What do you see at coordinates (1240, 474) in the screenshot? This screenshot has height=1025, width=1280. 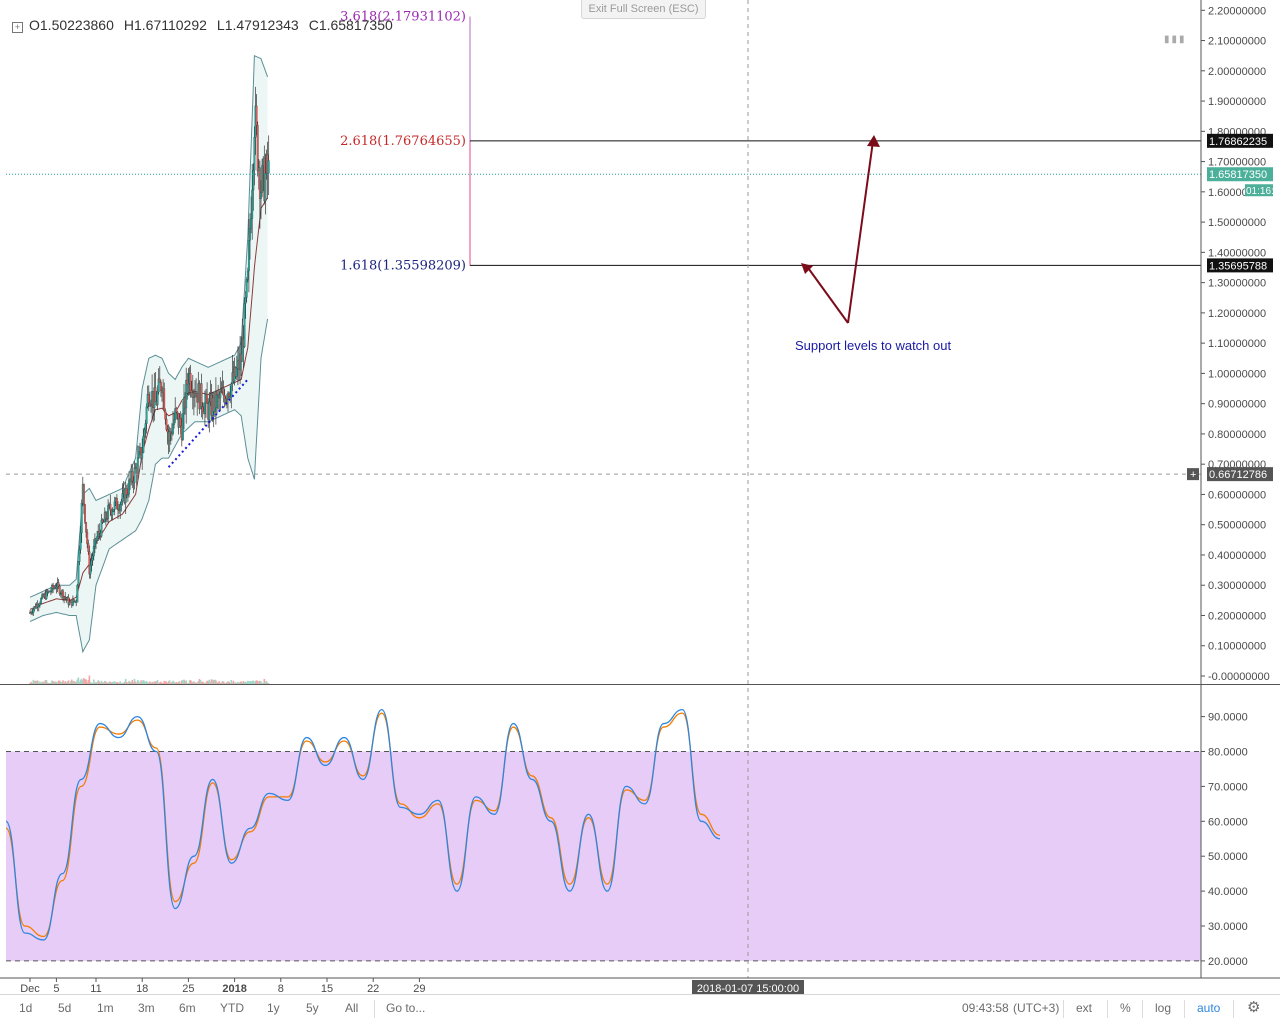 I see `price-tag-crosshair-bg` at bounding box center [1240, 474].